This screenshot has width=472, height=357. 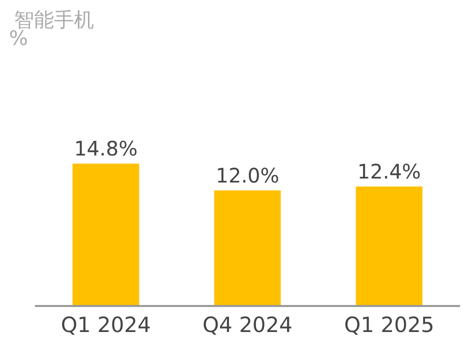 I want to click on x-tick-label: Q4 2024, so click(x=247, y=324).